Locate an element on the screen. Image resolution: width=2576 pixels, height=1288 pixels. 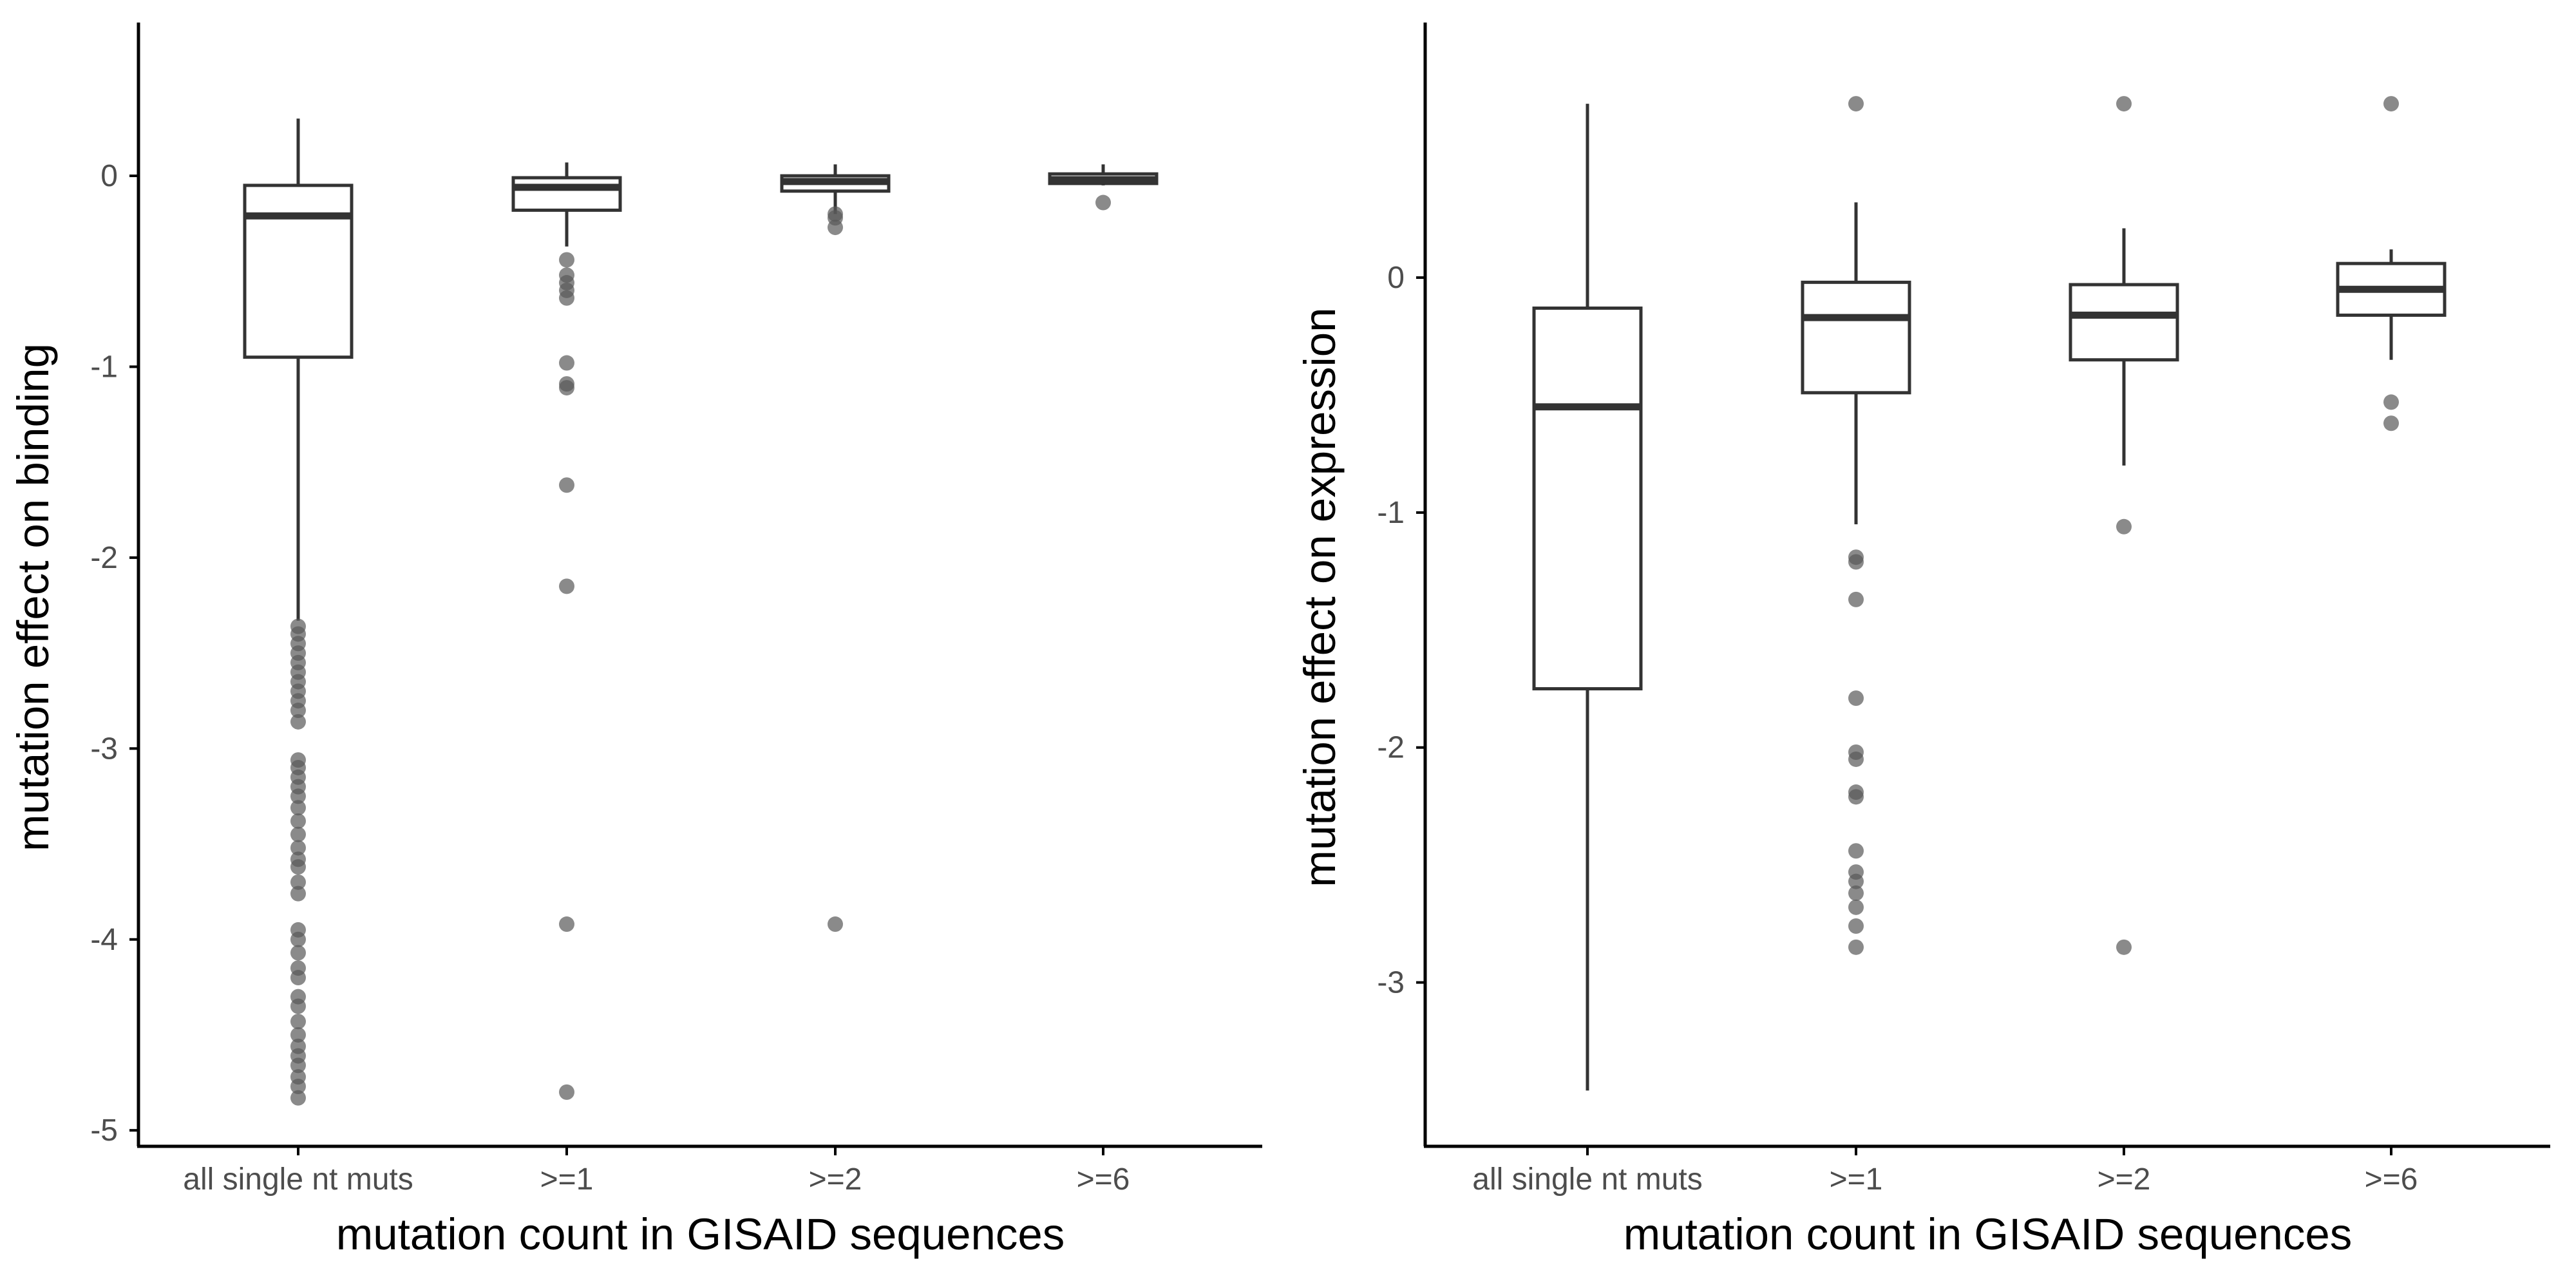
y-axis-title: mutation effect on binding is located at coordinates (33, 597).